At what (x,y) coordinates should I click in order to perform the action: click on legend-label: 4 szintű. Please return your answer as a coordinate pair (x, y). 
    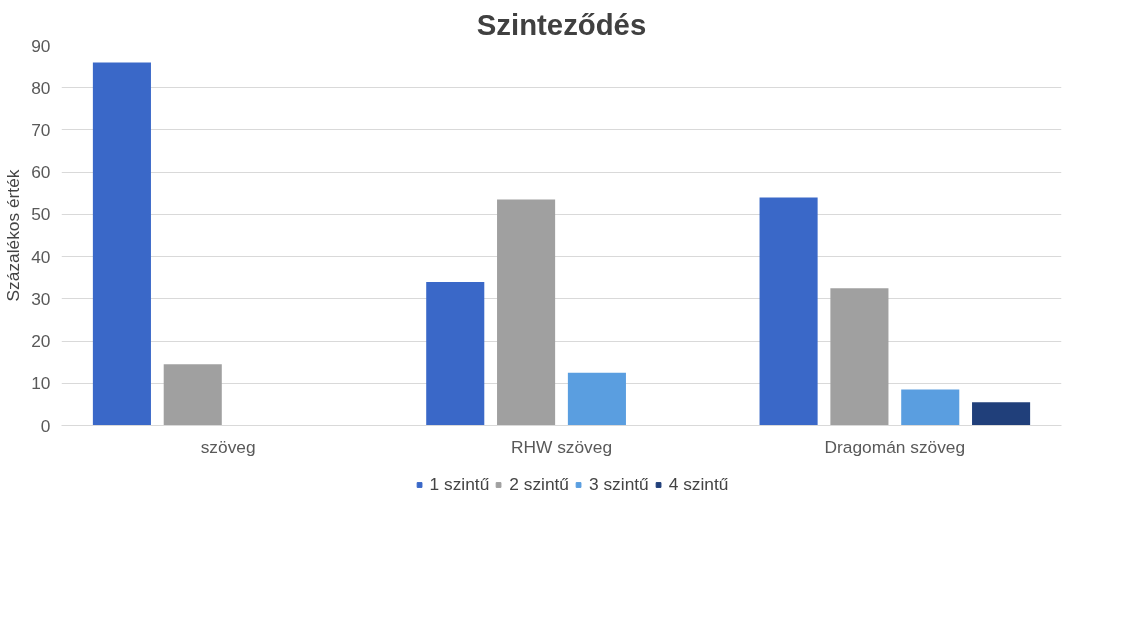
    Looking at the image, I should click on (698, 484).